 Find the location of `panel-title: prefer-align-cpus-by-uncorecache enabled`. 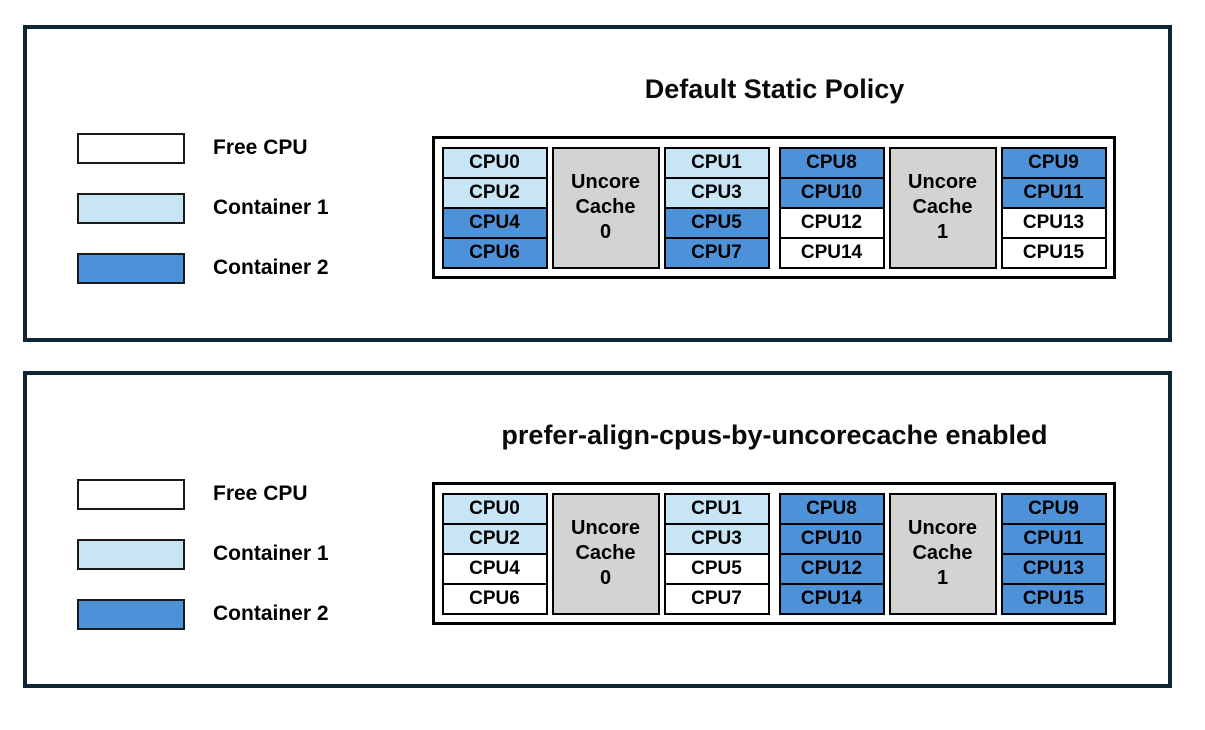

panel-title: prefer-align-cpus-by-uncorecache enabled is located at coordinates (774, 435).